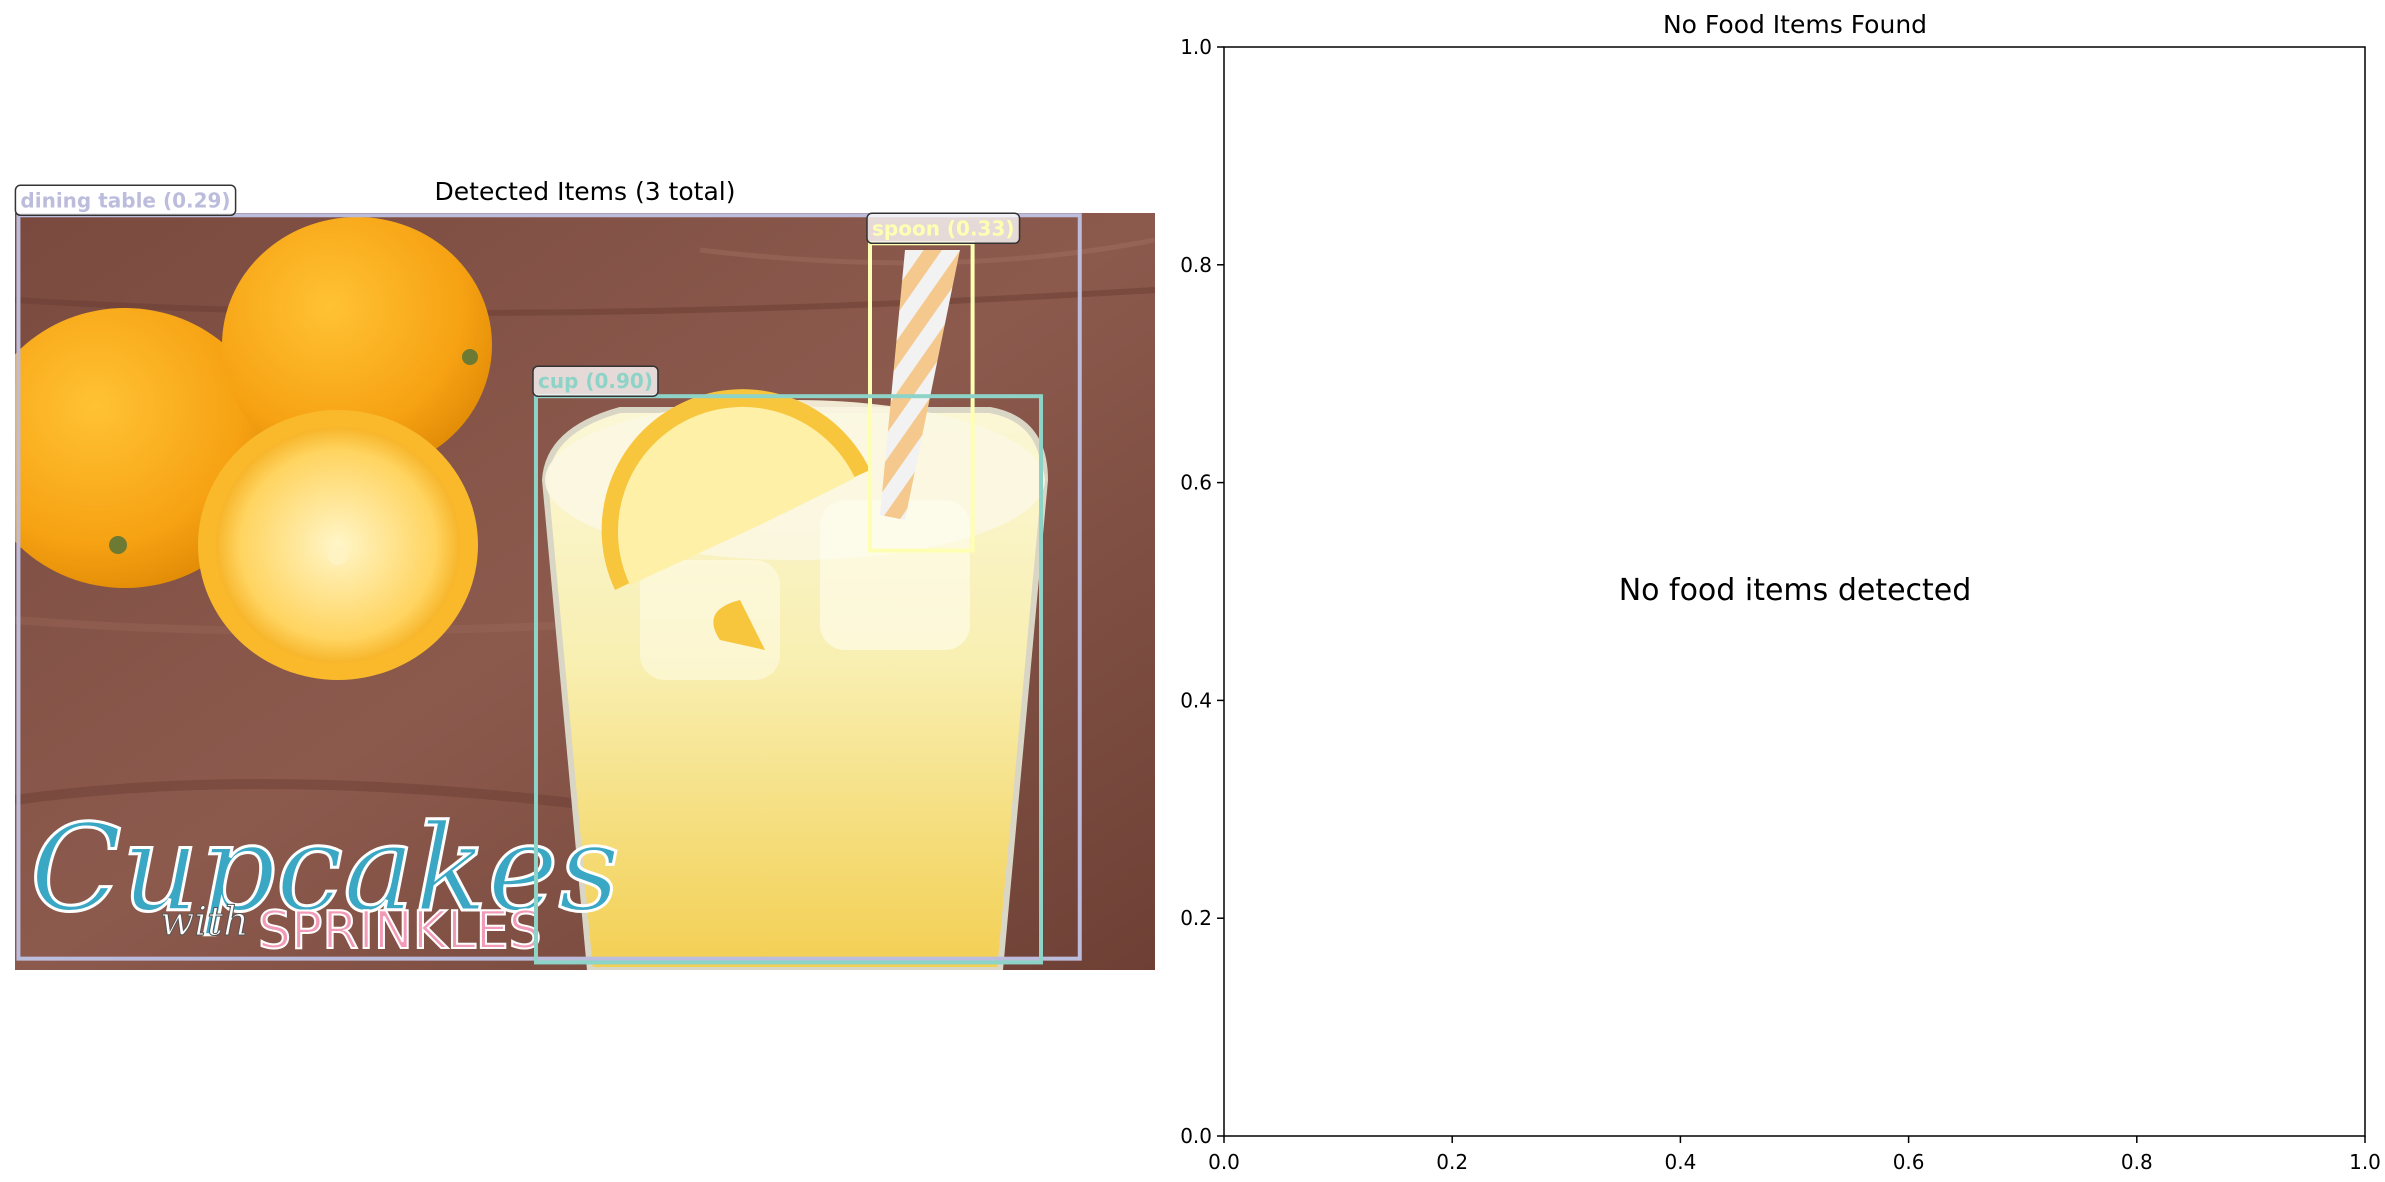  I want to click on x-tick-label: 0.2, so click(1452, 1162).